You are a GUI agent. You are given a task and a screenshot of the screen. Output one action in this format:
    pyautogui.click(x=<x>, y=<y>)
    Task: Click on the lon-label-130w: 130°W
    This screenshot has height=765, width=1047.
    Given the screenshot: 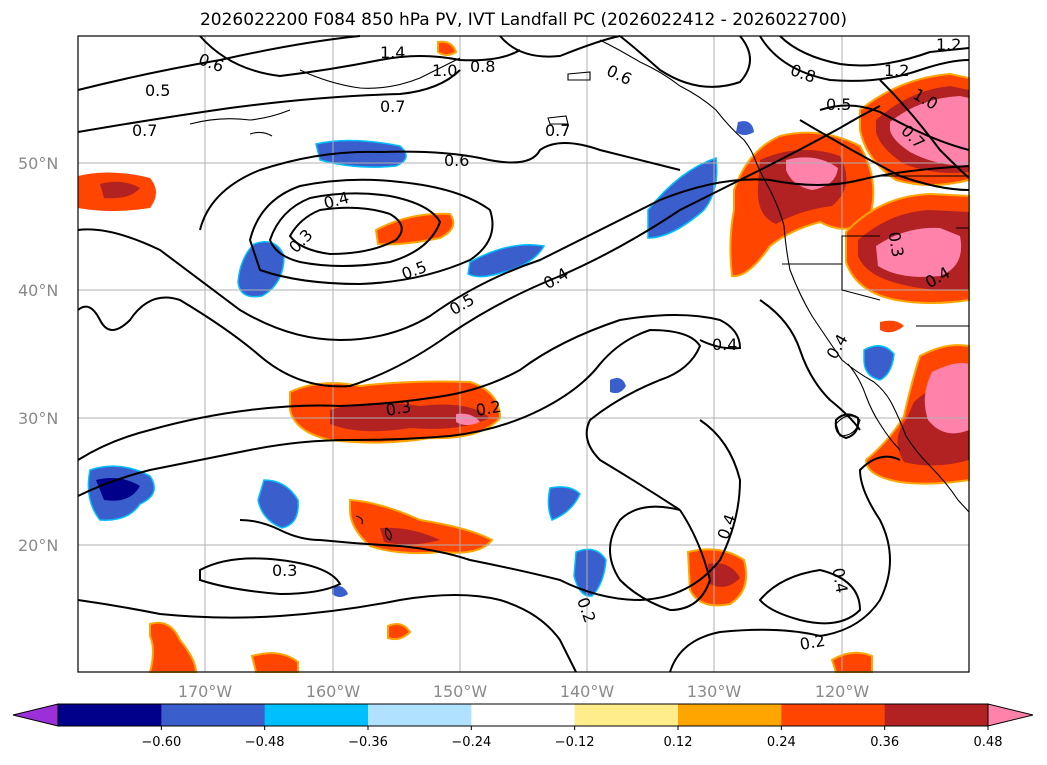 What is the action you would take?
    pyautogui.click(x=714, y=691)
    